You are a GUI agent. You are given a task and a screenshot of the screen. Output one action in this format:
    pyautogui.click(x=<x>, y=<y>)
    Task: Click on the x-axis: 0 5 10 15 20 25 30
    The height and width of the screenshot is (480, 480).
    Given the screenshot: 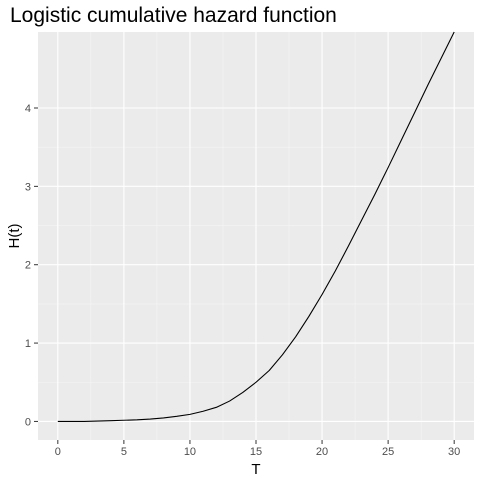 What is the action you would take?
    pyautogui.click(x=257, y=449)
    